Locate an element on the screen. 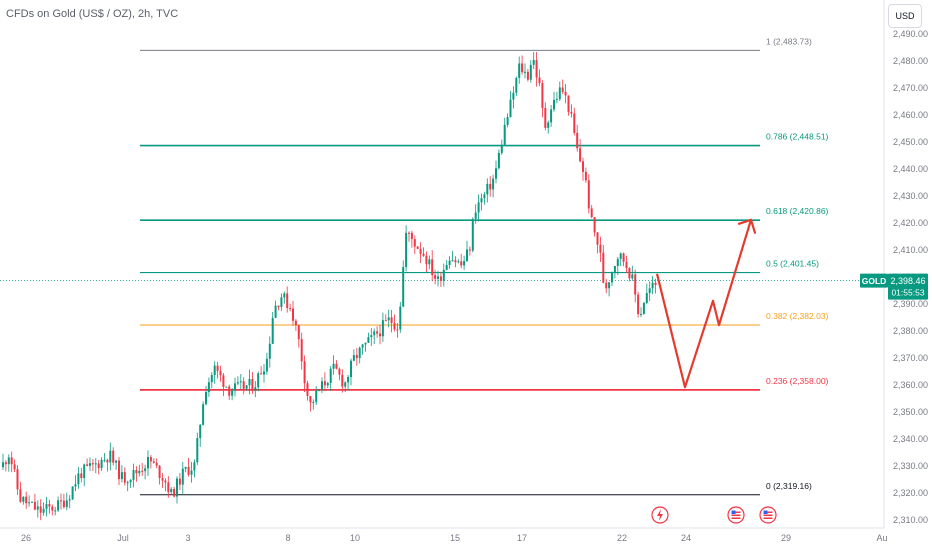 Image resolution: width=932 pixels, height=550 pixels. price-tick-label: 2,490.00 is located at coordinates (910, 34).